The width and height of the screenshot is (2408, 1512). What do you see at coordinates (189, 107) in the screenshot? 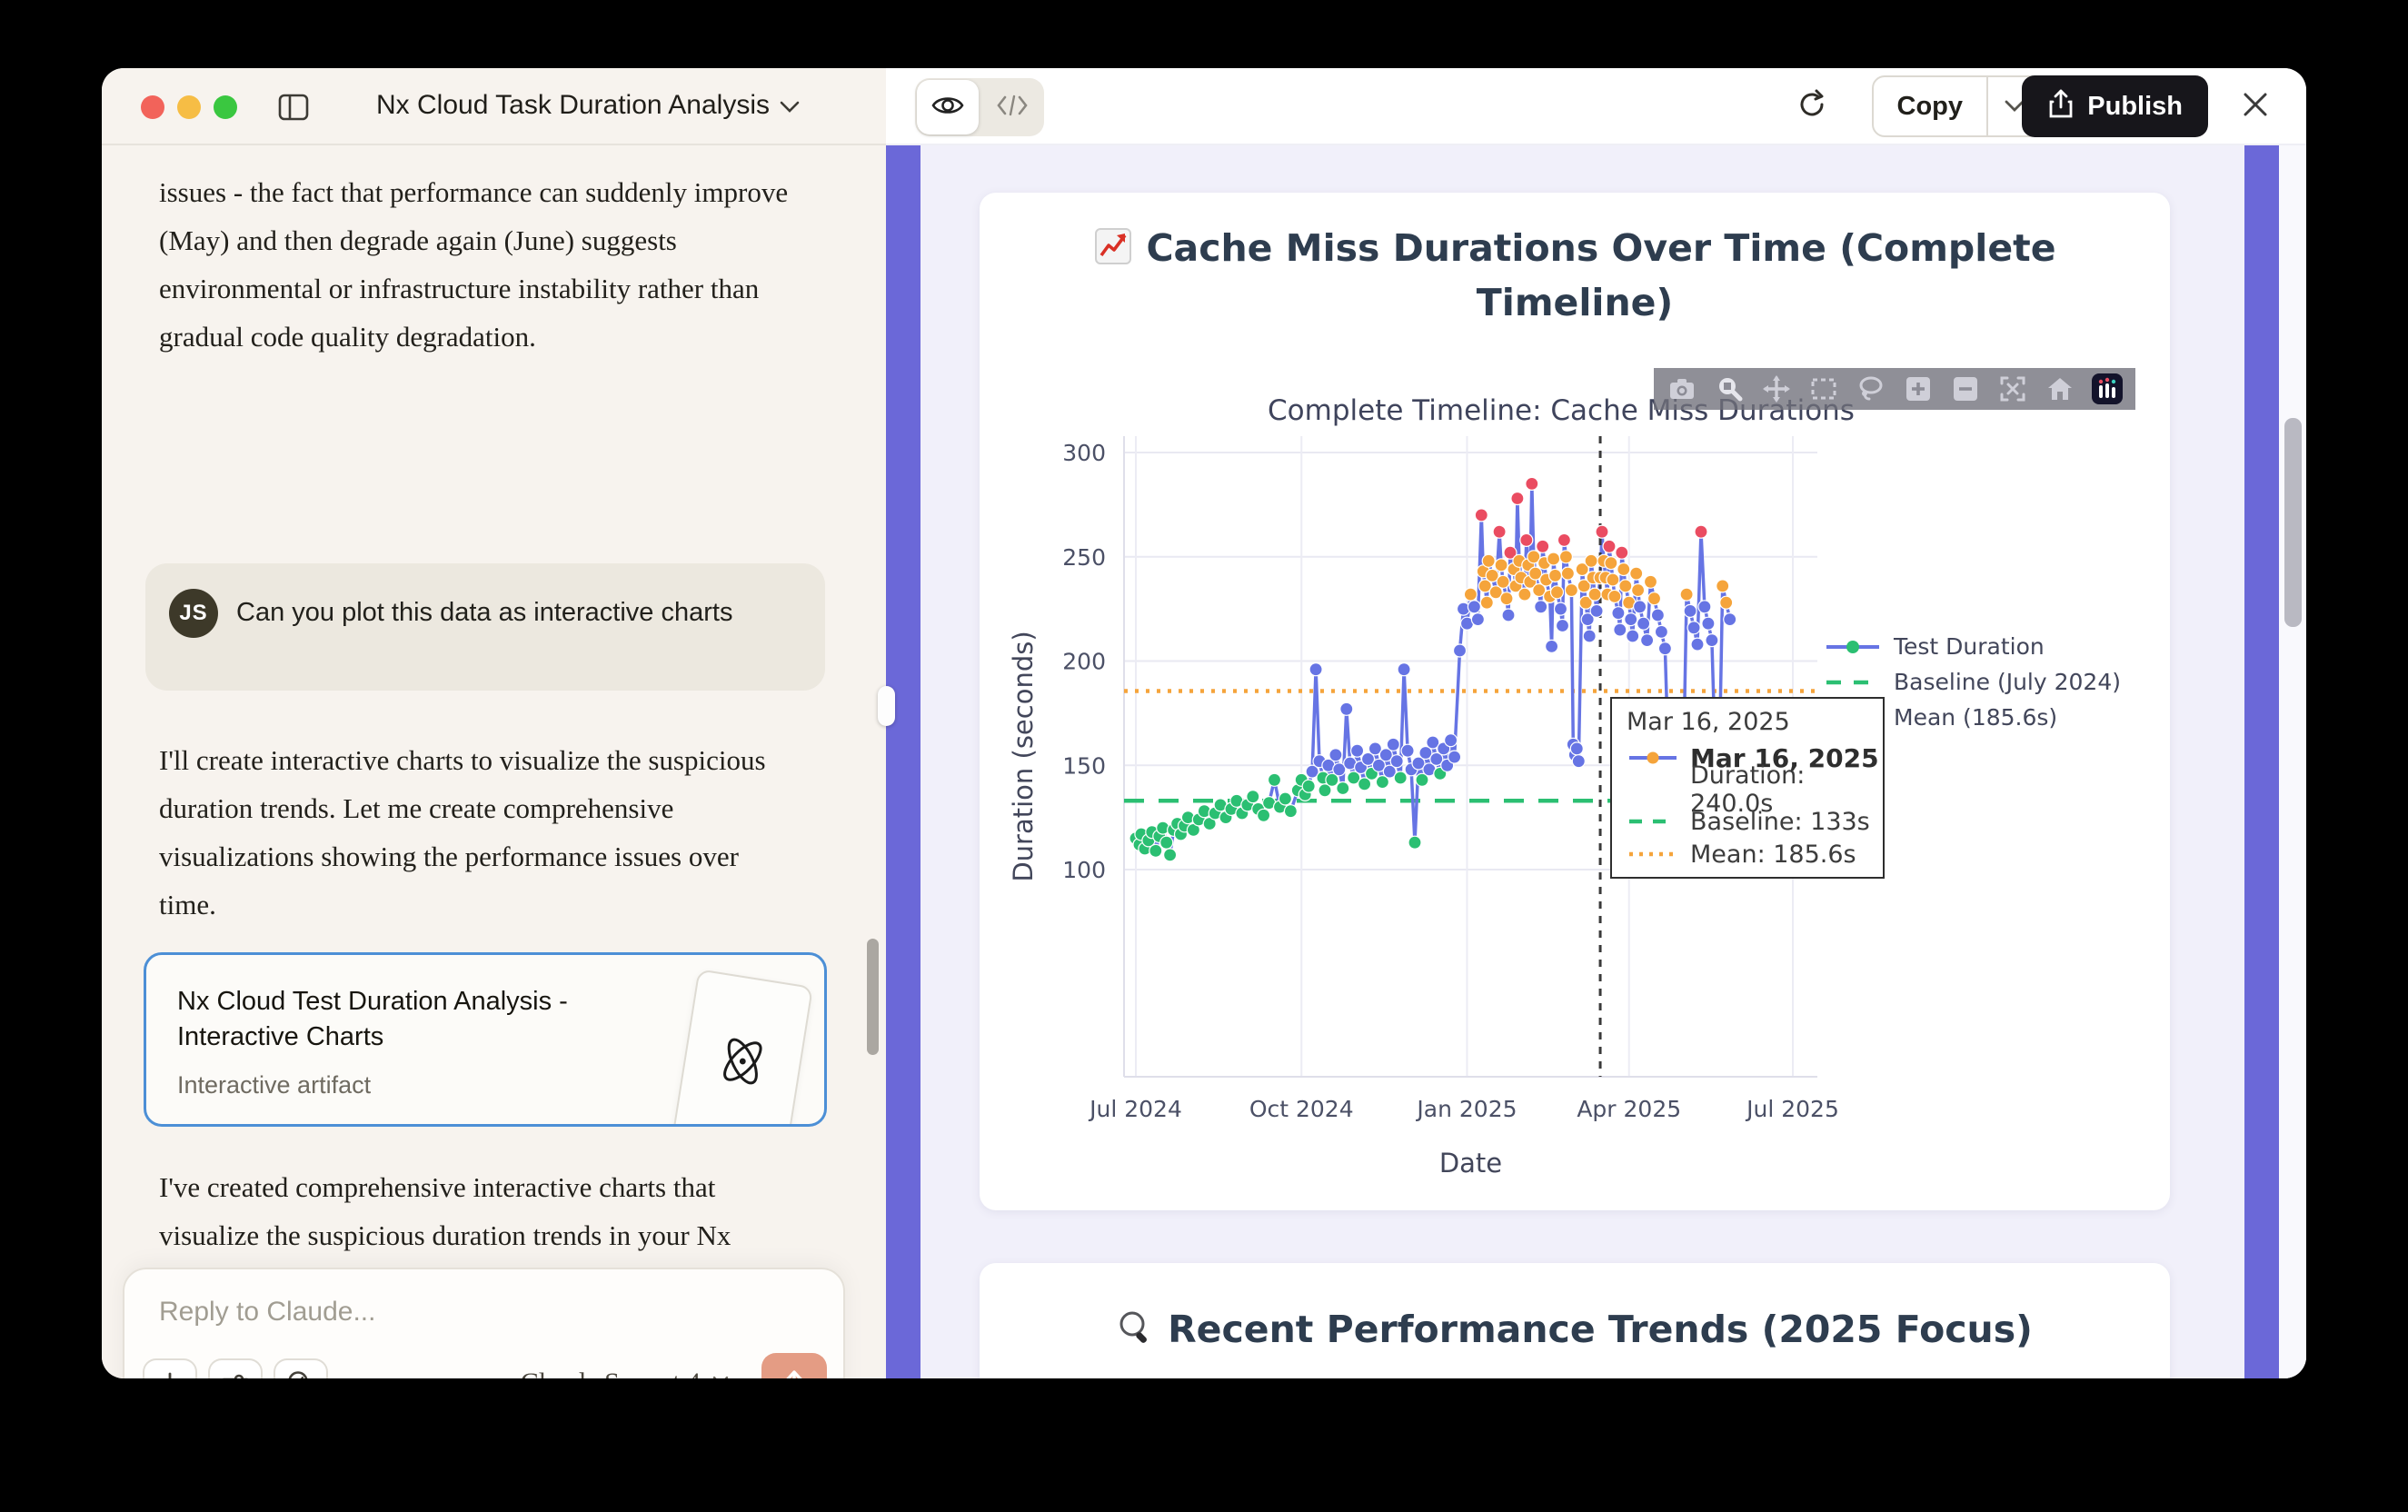
I see `window-minimize-light` at bounding box center [189, 107].